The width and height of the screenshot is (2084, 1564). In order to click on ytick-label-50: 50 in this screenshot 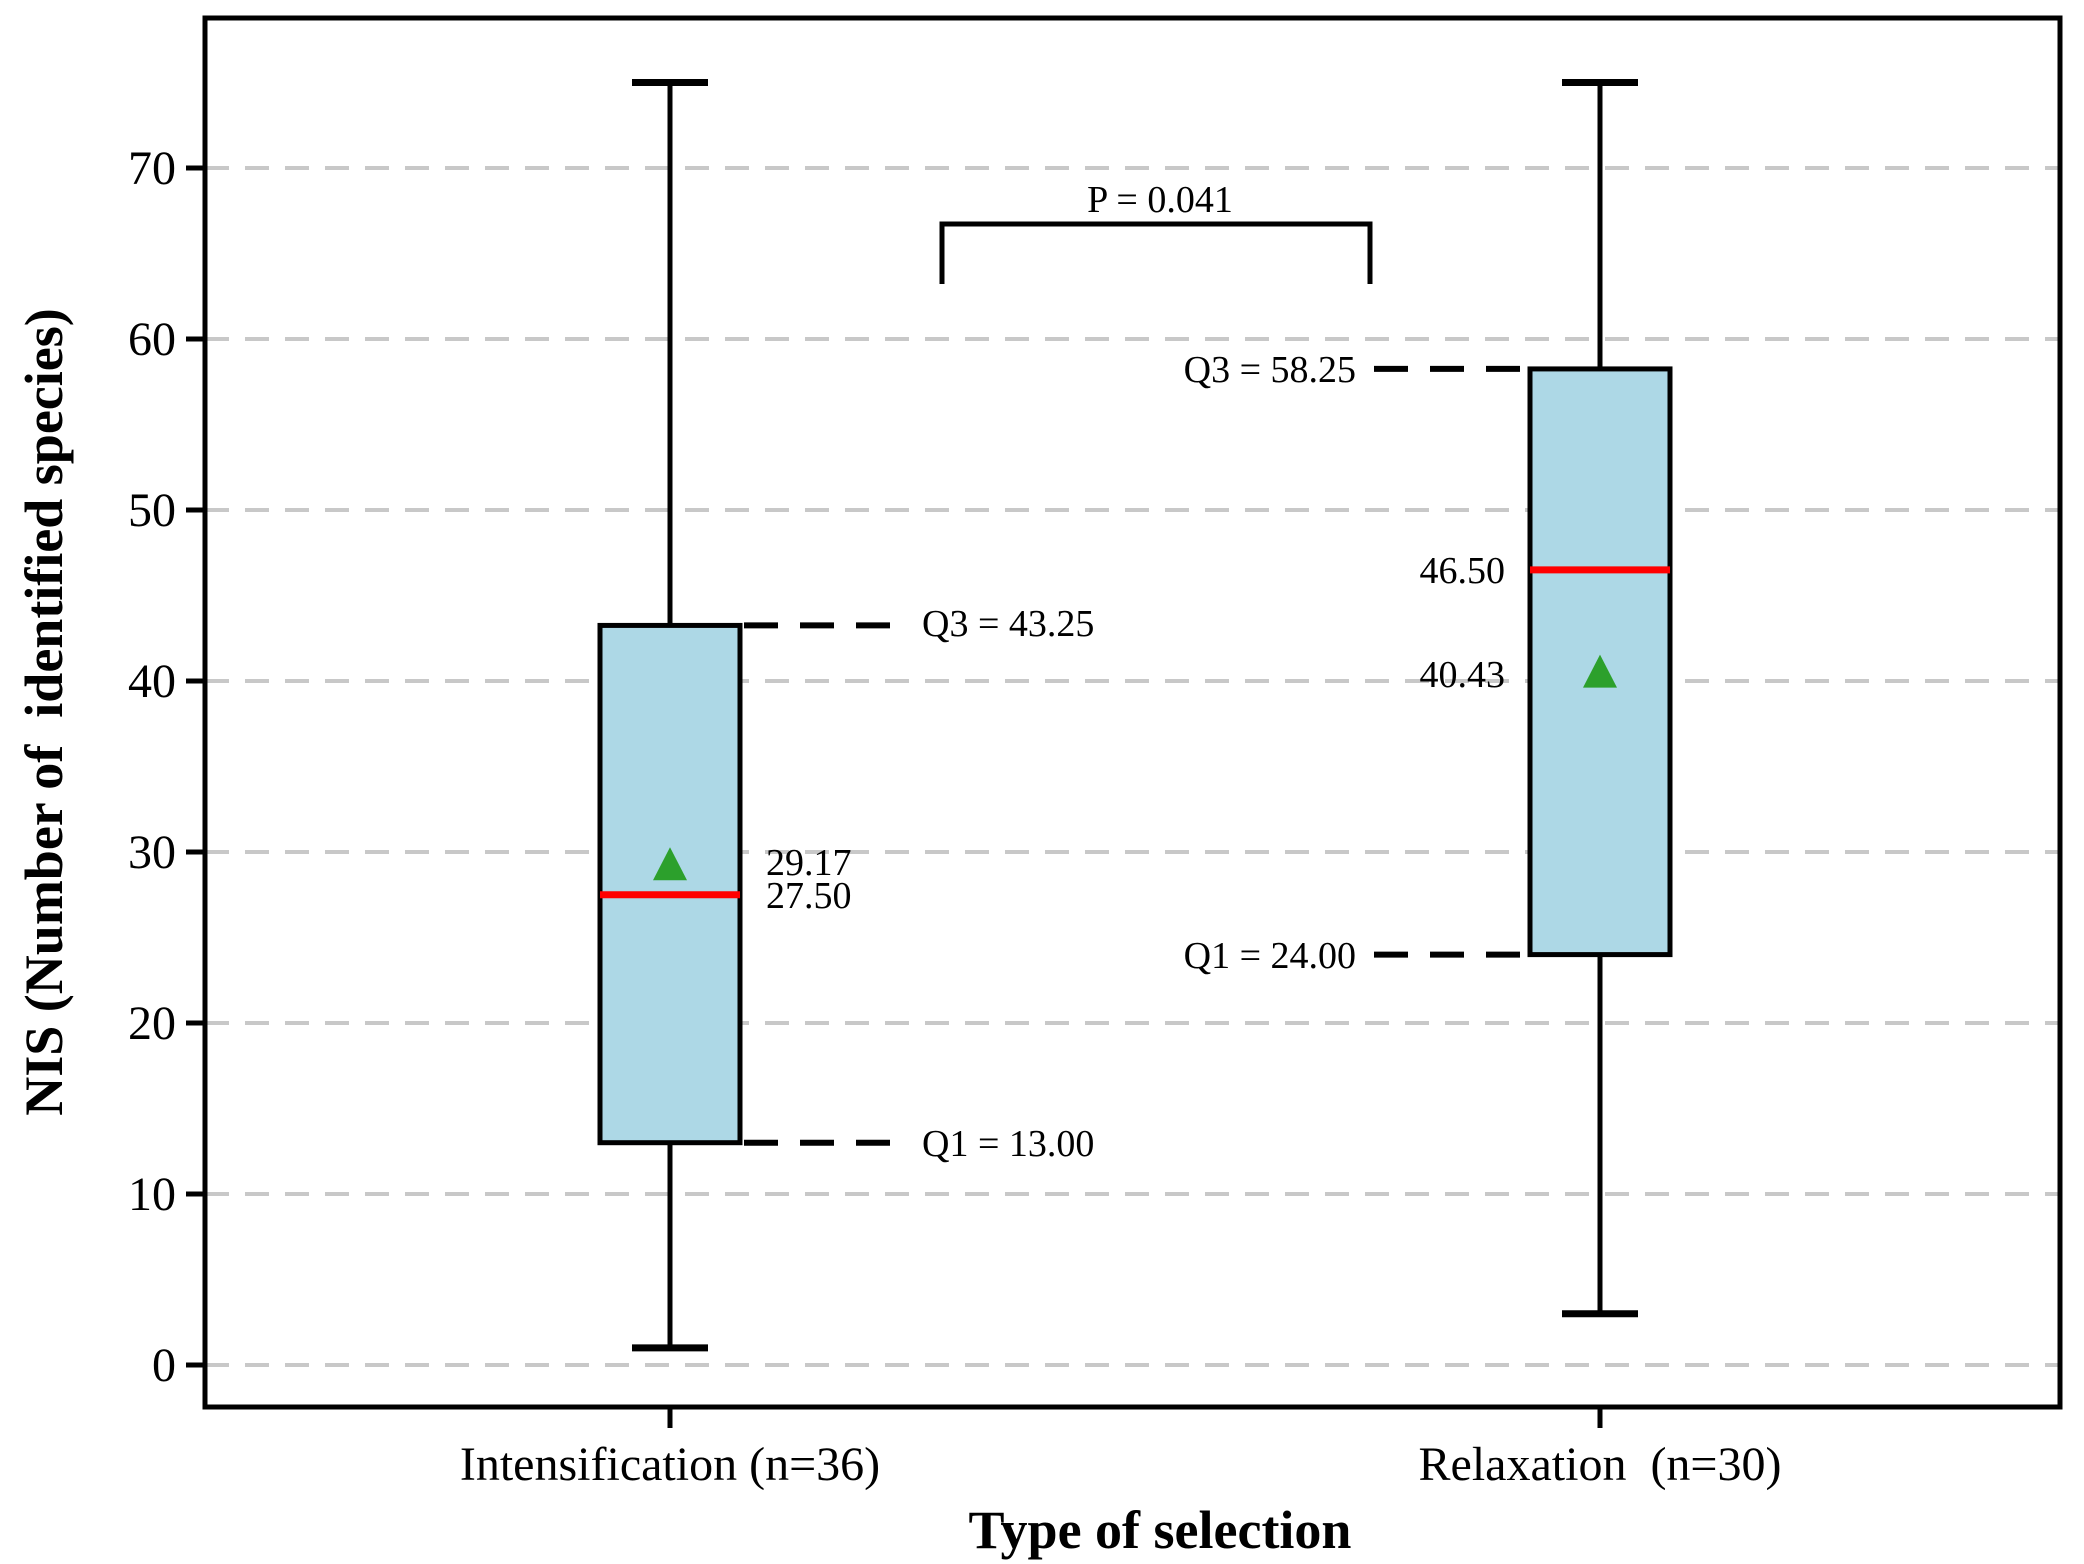, I will do `click(152, 510)`.